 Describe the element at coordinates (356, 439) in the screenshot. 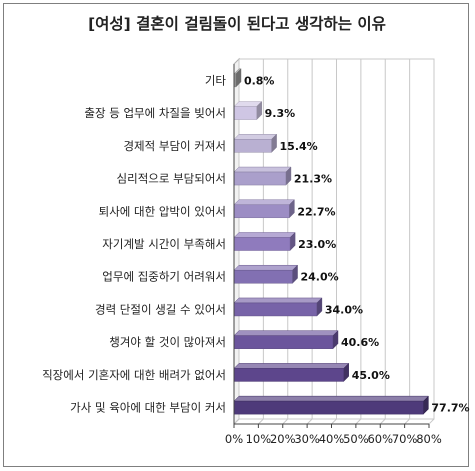

I see `x-tick-label: 50%` at that location.